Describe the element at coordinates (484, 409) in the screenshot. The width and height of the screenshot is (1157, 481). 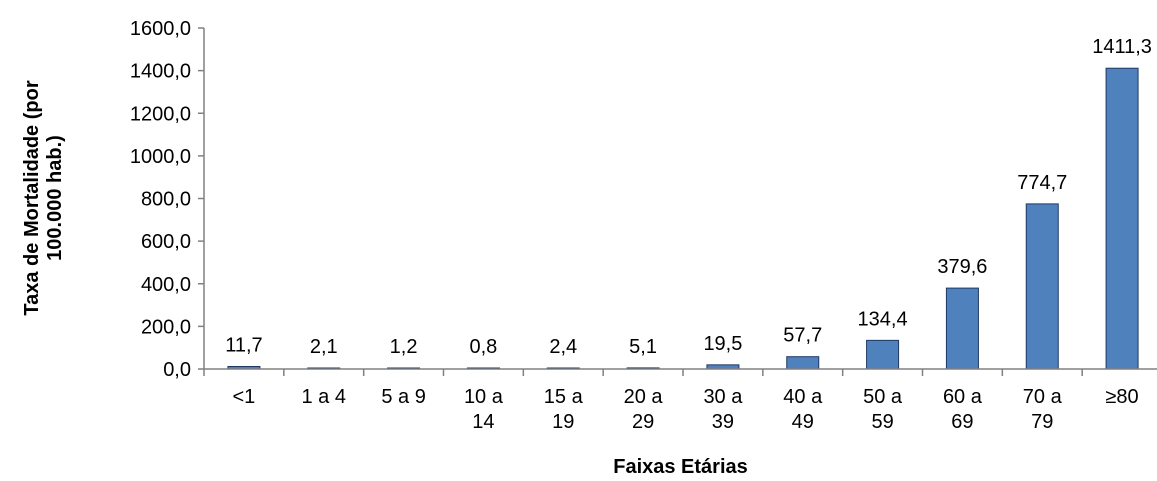
I see `category-label: 10 a 14` at that location.